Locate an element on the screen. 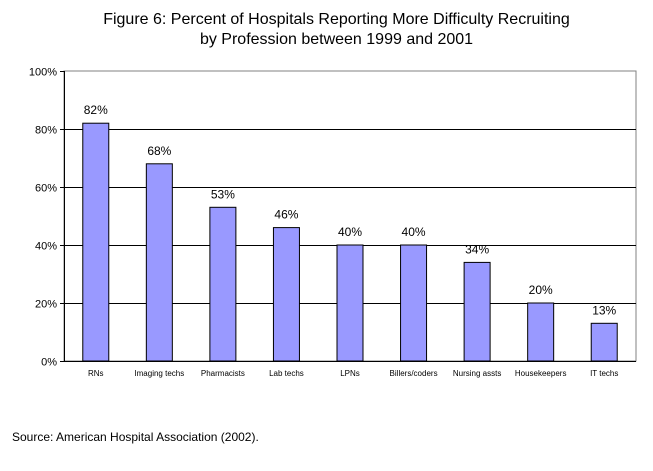 The width and height of the screenshot is (653, 471). data-label: 82% is located at coordinates (96, 110).